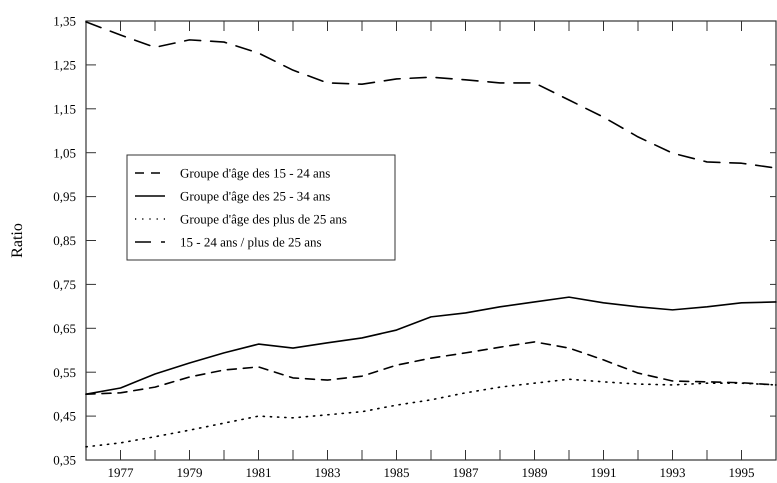  Describe the element at coordinates (673, 472) in the screenshot. I see `x-tick-label: 1993` at that location.